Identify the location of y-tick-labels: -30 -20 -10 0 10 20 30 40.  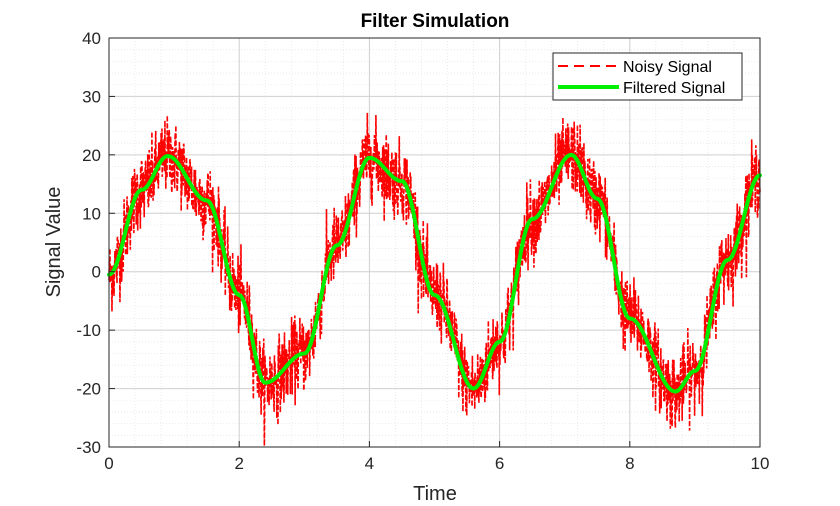
(88, 243).